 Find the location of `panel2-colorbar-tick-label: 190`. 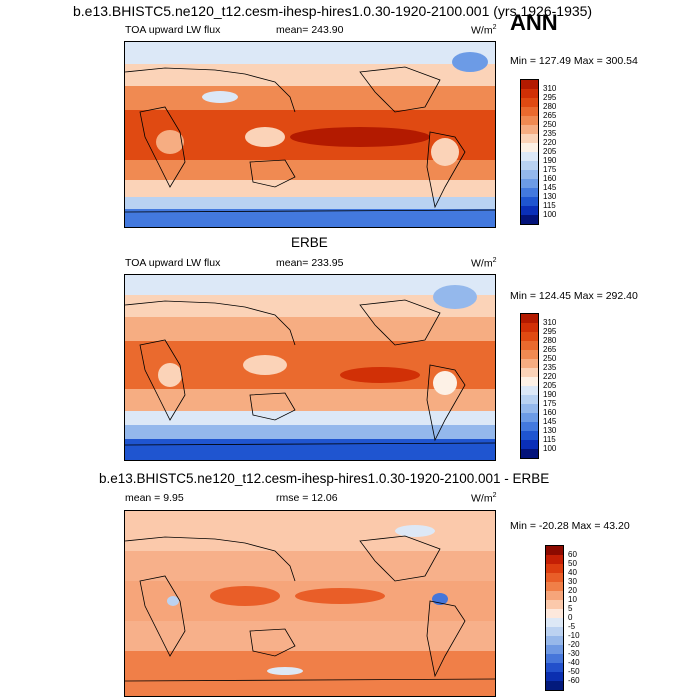

panel2-colorbar-tick-label: 190 is located at coordinates (550, 394).